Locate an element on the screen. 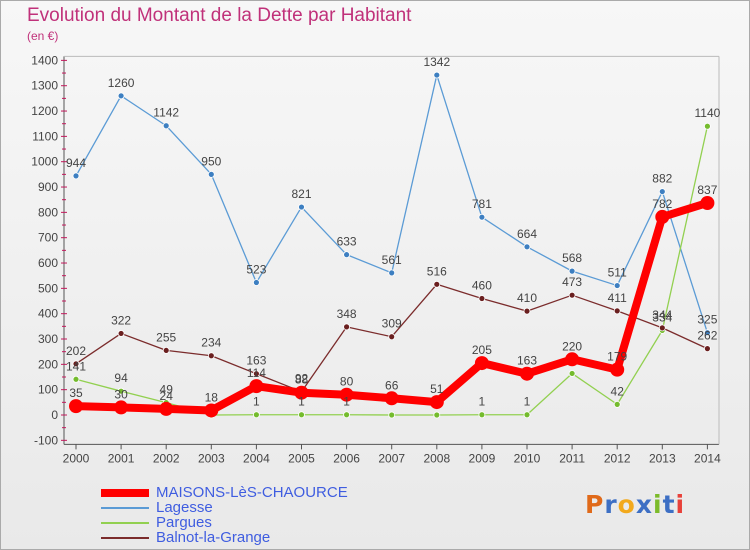 Image resolution: width=750 pixels, height=550 pixels. data-label: 163 is located at coordinates (527, 361).